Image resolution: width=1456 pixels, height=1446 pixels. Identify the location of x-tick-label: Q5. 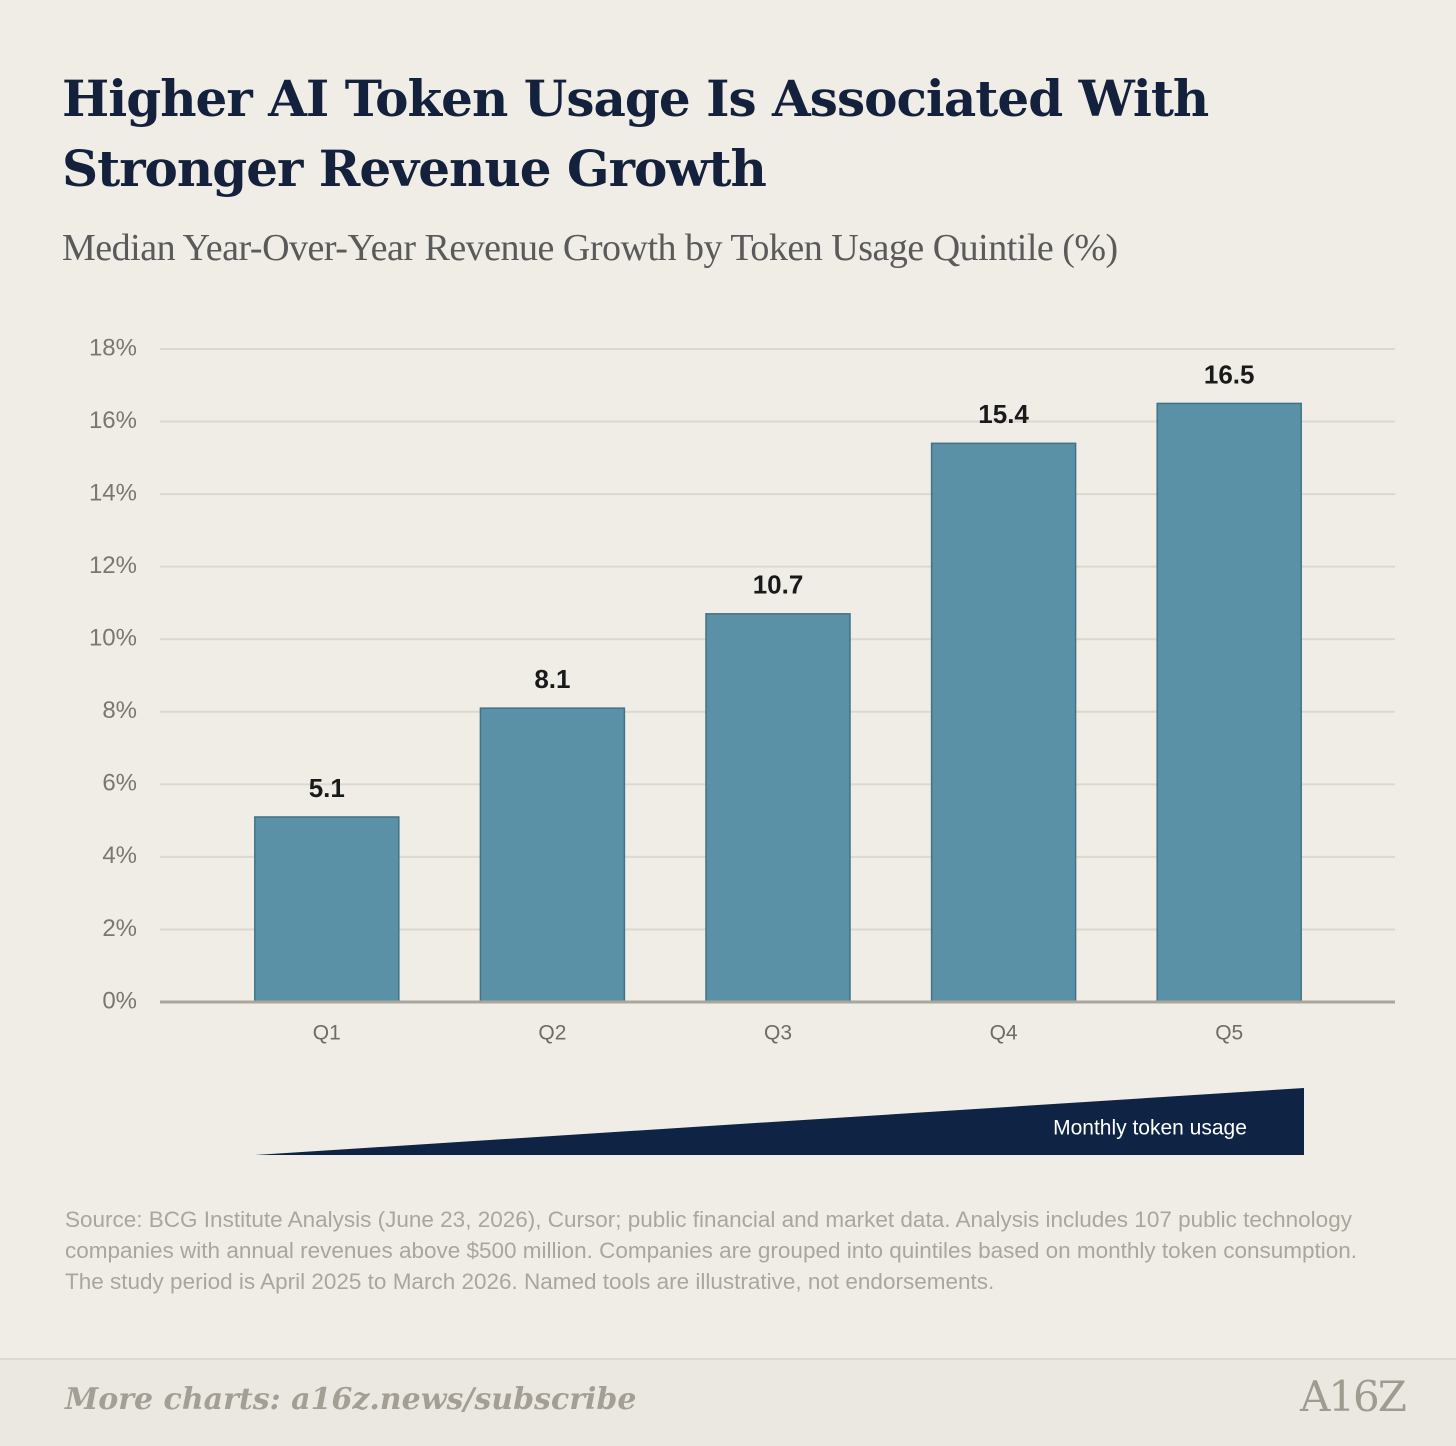
(1229, 1033).